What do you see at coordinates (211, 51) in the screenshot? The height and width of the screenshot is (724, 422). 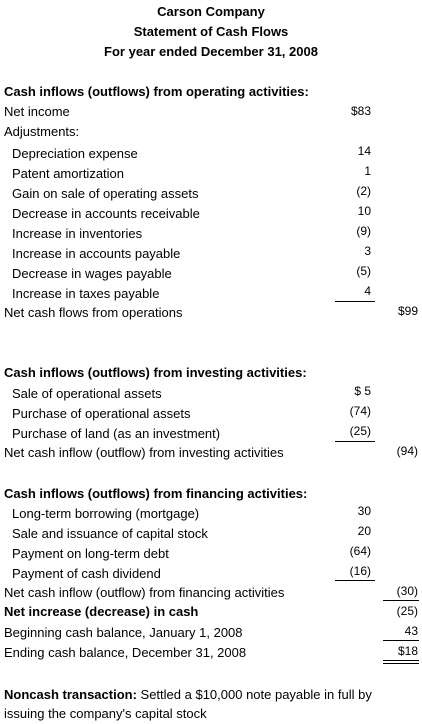 I see `statement-period: For year ended December 31, 2008` at bounding box center [211, 51].